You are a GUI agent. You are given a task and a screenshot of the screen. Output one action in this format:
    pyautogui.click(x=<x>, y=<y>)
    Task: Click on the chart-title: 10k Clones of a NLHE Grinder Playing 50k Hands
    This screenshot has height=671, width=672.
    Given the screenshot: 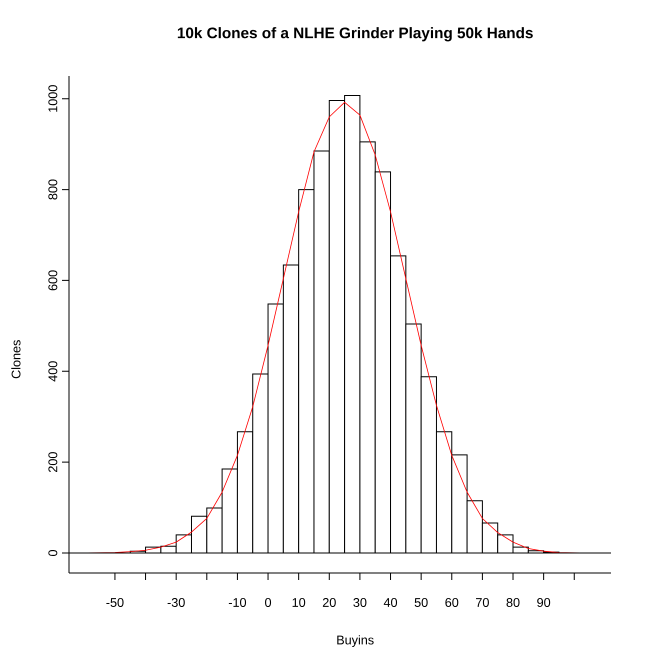 What is the action you would take?
    pyautogui.click(x=355, y=34)
    